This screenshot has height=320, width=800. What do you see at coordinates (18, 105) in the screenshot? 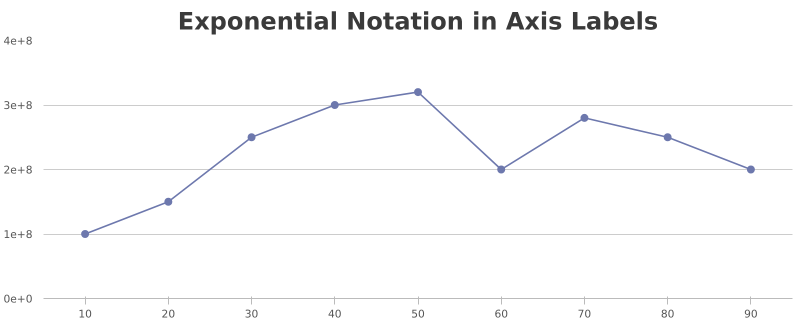
I see `y-tick-label: 3e+8` at bounding box center [18, 105].